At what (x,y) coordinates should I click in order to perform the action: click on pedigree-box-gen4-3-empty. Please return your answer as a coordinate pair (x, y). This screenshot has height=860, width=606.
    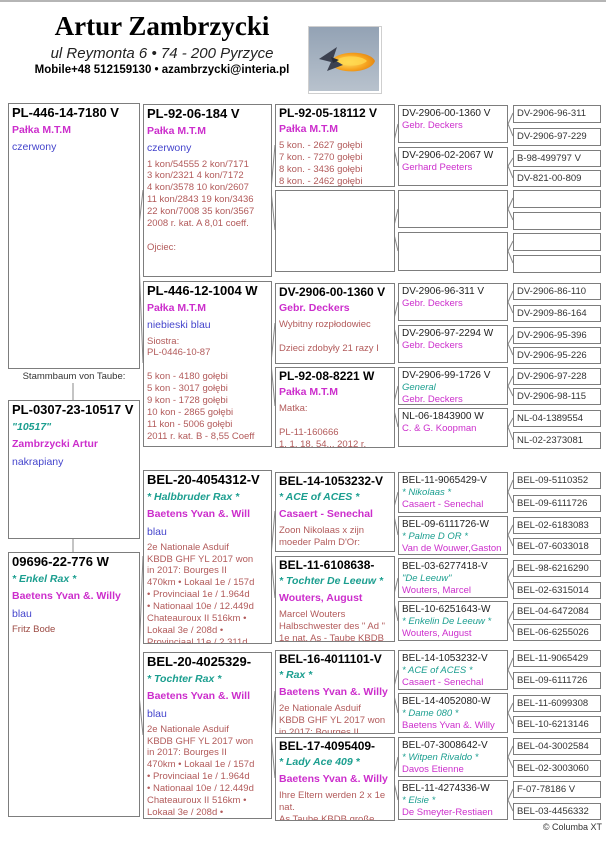
    Looking at the image, I should click on (453, 251).